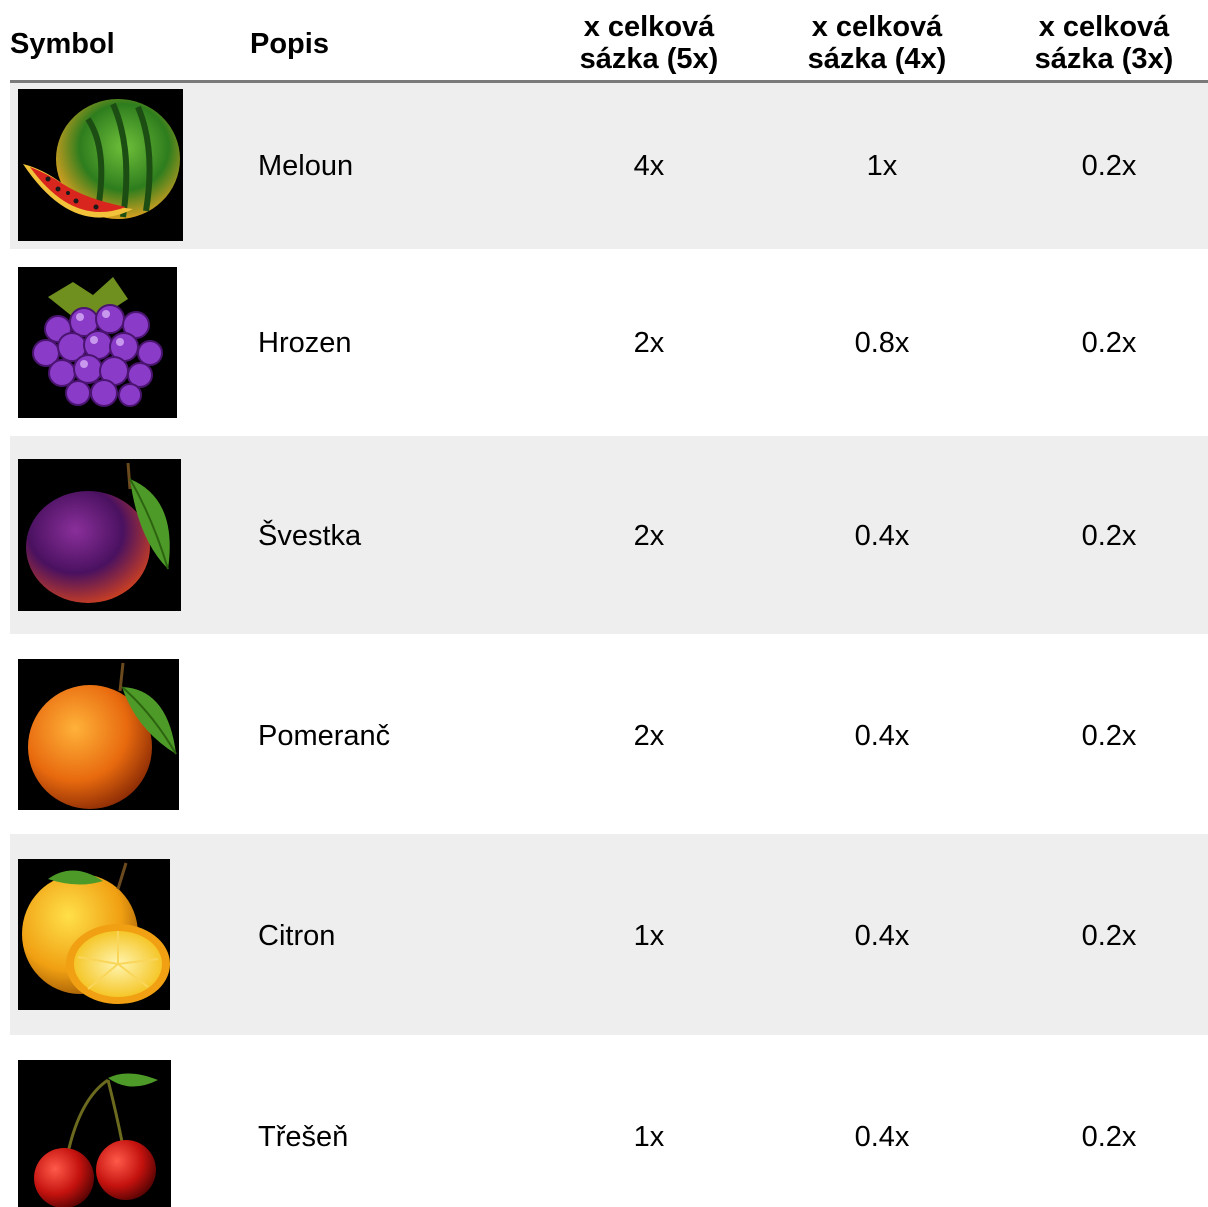 Image resolution: width=1208 pixels, height=1207 pixels. What do you see at coordinates (94, 1133) in the screenshot?
I see `cherry-icon` at bounding box center [94, 1133].